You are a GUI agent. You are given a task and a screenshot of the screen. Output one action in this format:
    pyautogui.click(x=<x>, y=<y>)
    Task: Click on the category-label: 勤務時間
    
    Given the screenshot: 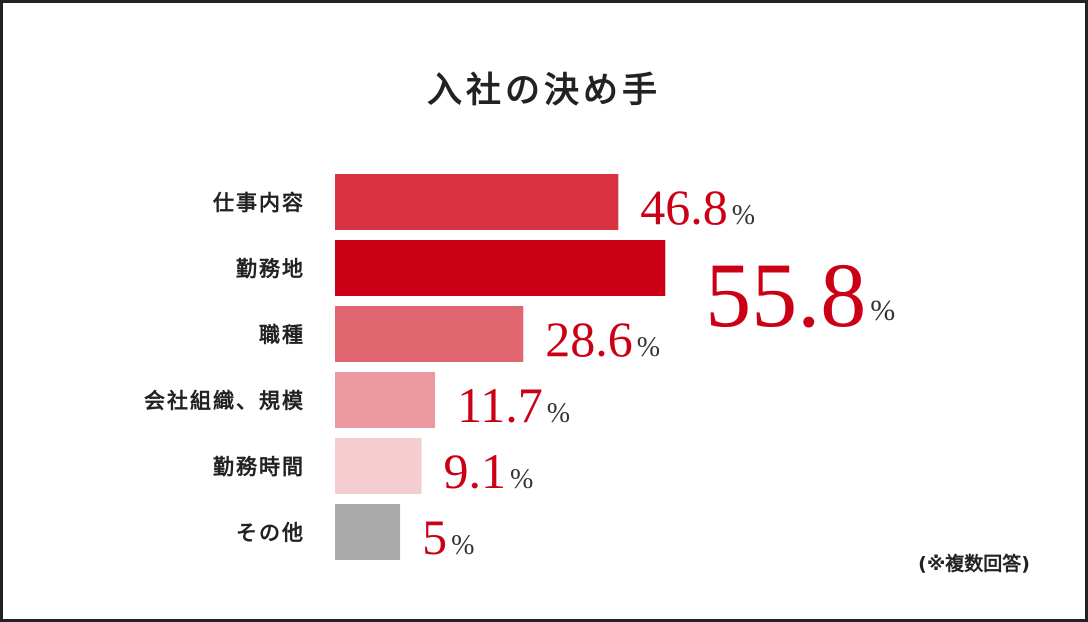 What is the action you would take?
    pyautogui.click(x=259, y=467)
    